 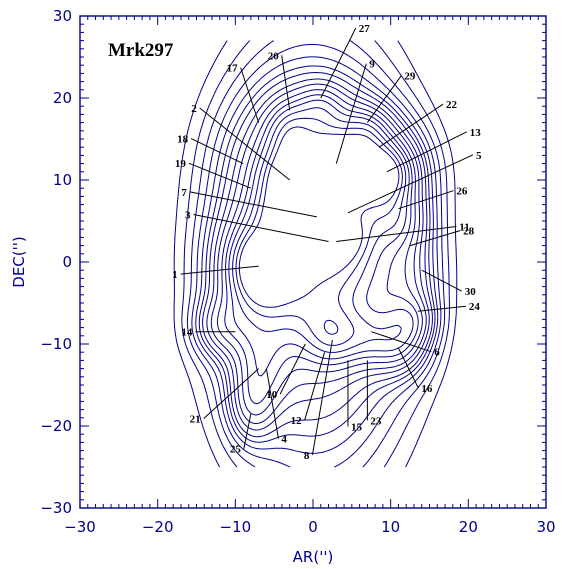 What do you see at coordinates (236, 527) in the screenshot?
I see `x-tick-label: −10` at bounding box center [236, 527].